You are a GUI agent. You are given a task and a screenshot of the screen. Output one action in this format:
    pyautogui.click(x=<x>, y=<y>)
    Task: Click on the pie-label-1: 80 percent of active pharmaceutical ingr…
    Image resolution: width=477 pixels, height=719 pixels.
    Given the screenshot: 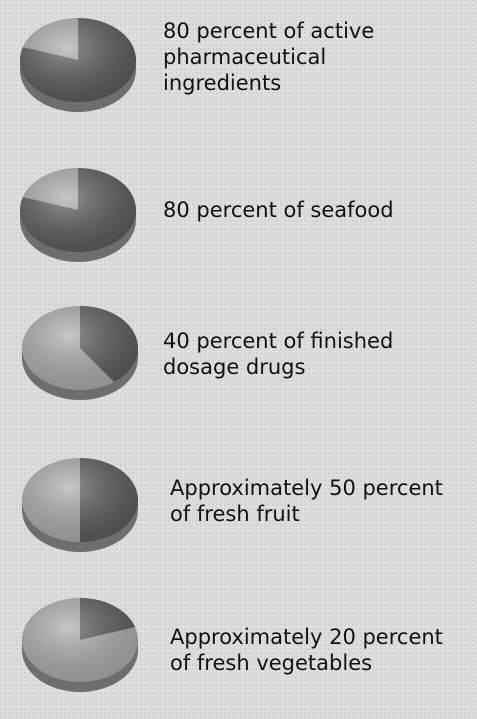 What is the action you would take?
    pyautogui.click(x=269, y=57)
    